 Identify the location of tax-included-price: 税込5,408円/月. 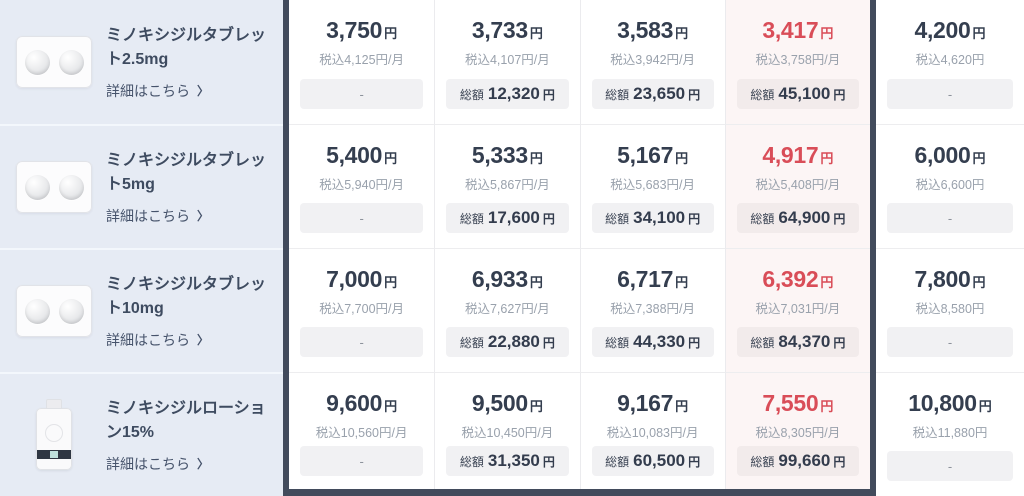
(798, 185).